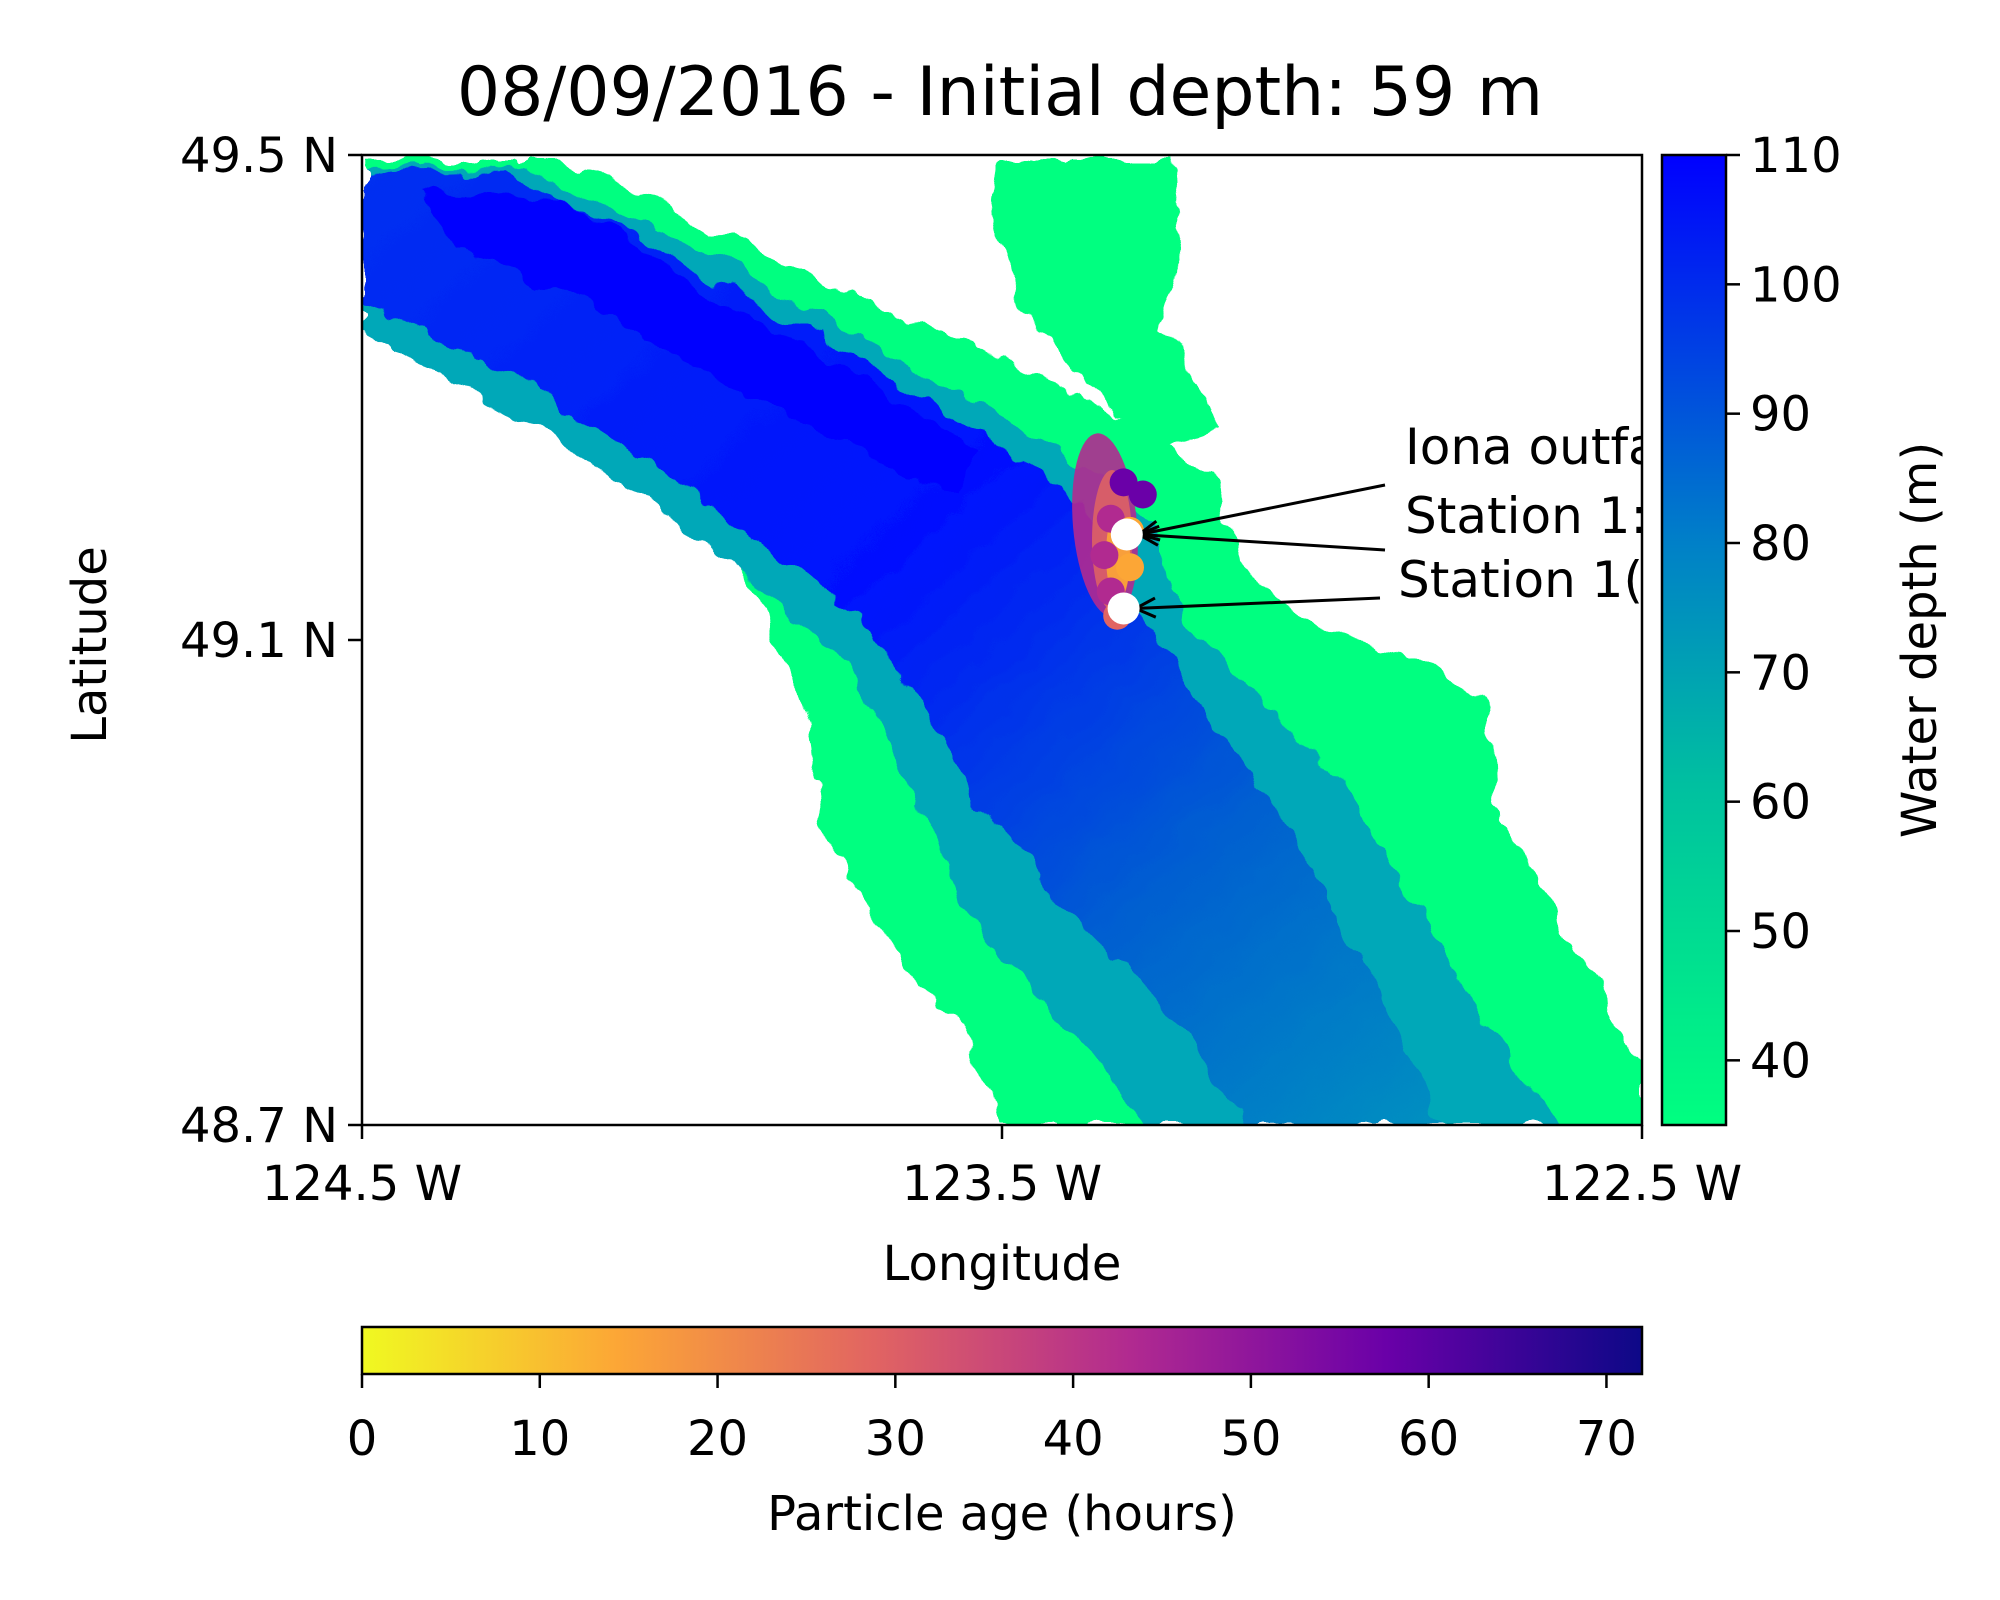  I want to click on depth-colorbar: 40 50 60 70 80 90 100 110 Water depth (m), so click(1804, 627).